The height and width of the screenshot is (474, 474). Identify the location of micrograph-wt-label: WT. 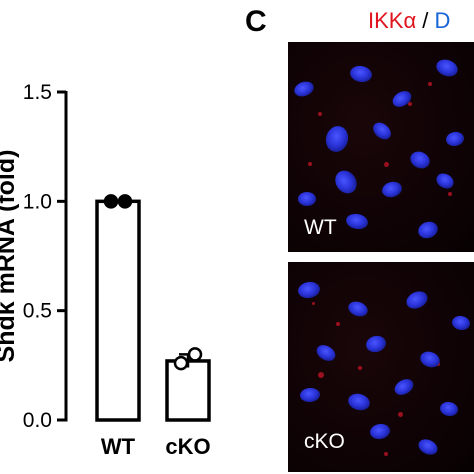
(320, 227).